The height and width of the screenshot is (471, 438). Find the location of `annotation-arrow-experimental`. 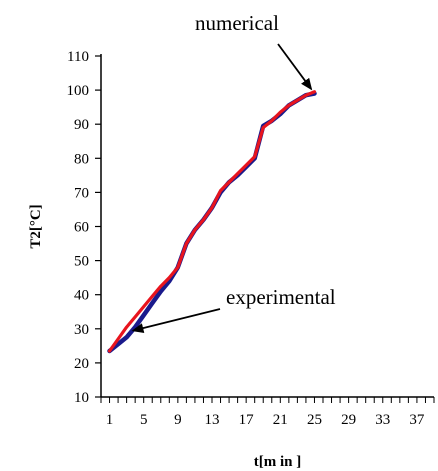

annotation-arrow-experimental is located at coordinates (176, 320).